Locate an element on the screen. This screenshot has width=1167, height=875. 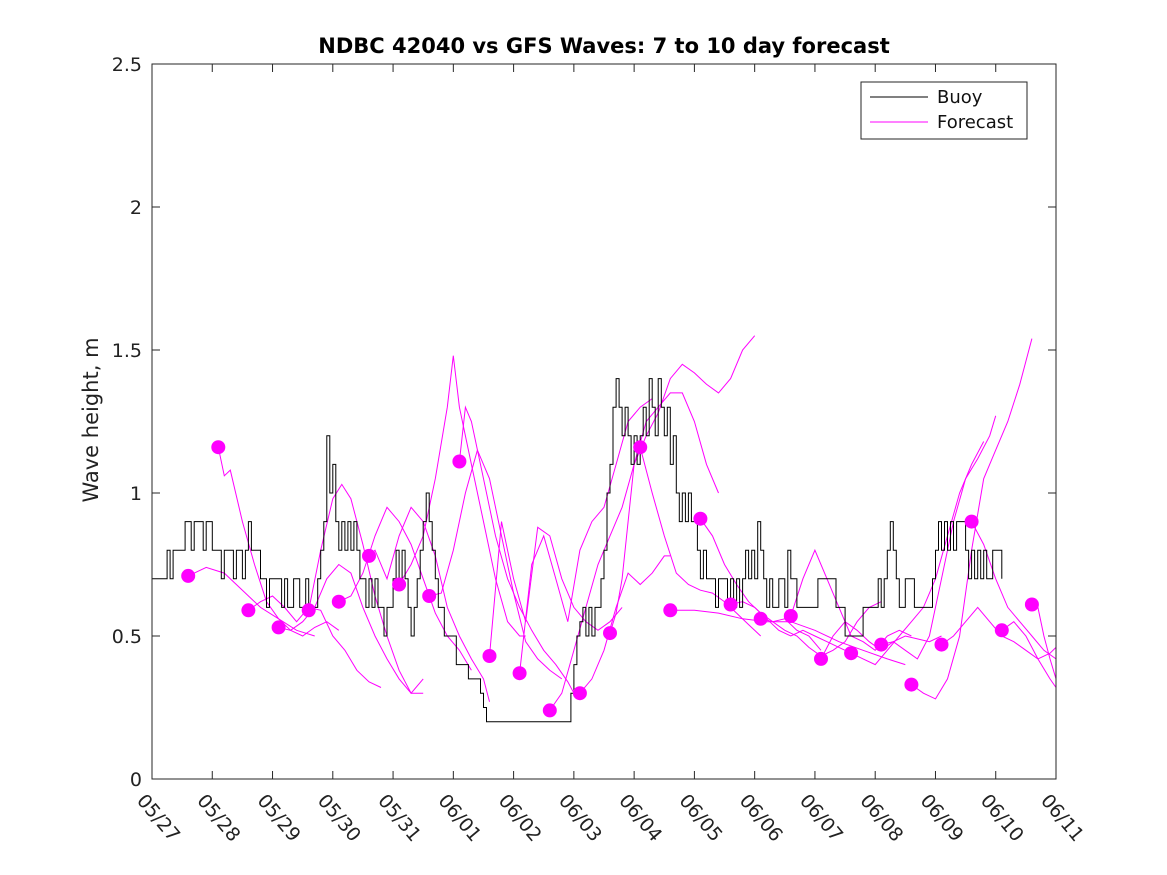
y-tick-label: 0.5 is located at coordinates (127, 637).